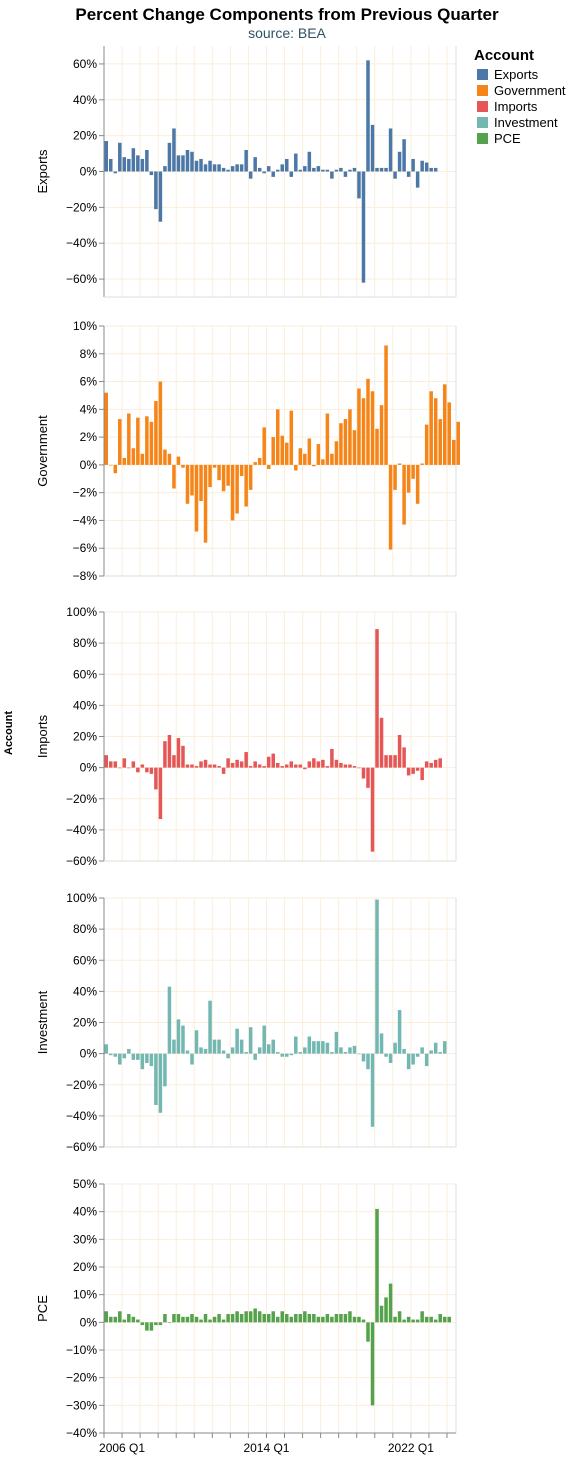 This screenshot has height=1468, width=575. I want to click on y-tick-label: 100%, so click(81, 612).